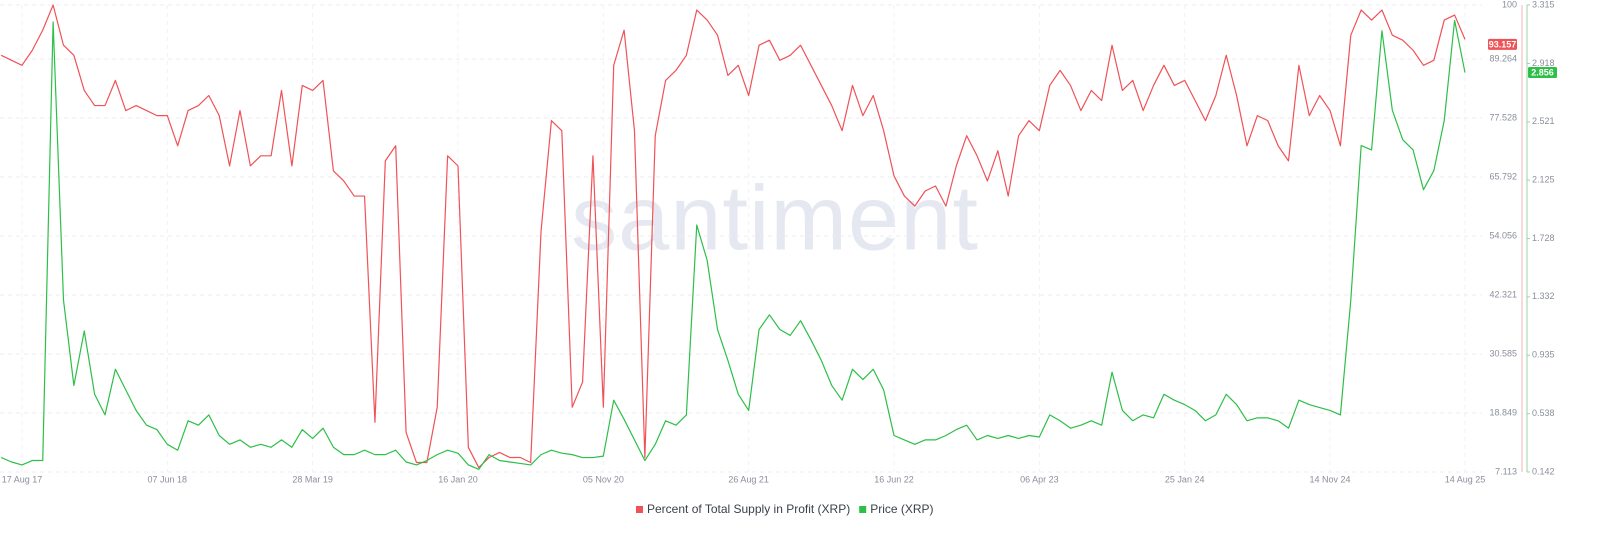 The width and height of the screenshot is (1600, 541). I want to click on y2-tick-label: 1.728, so click(1543, 238).